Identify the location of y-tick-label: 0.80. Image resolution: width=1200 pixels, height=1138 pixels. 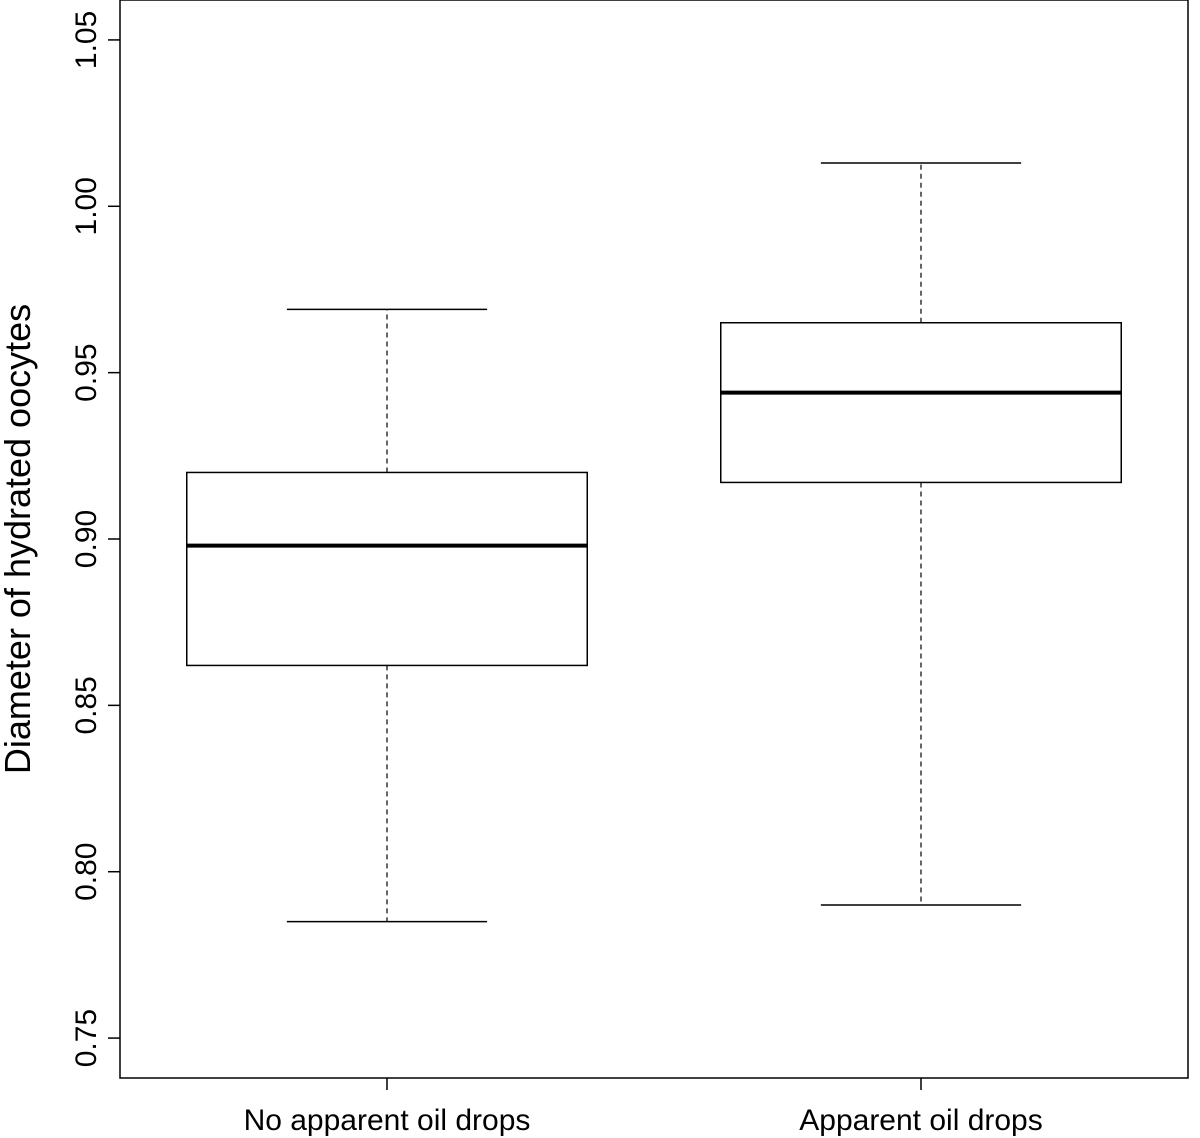
(86, 872).